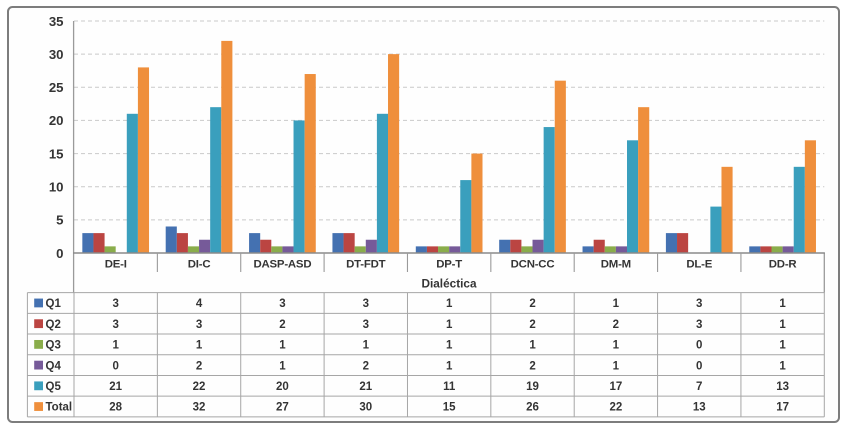 The width and height of the screenshot is (850, 435). What do you see at coordinates (115, 408) in the screenshot?
I see `svg-text: 28` at bounding box center [115, 408].